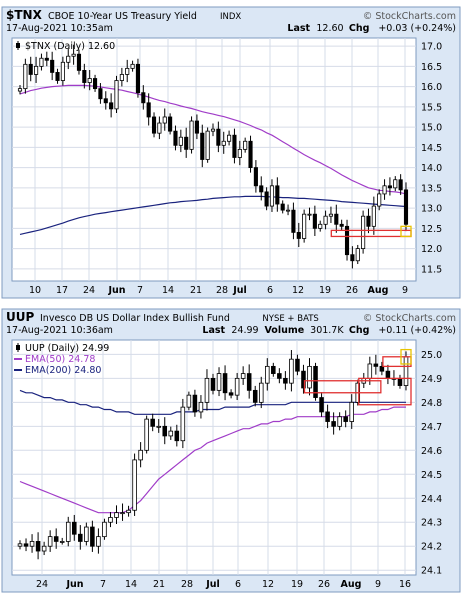 This screenshot has width=464, height=599. What do you see at coordinates (89, 290) in the screenshot?
I see `x-tick-label: 24` at bounding box center [89, 290].